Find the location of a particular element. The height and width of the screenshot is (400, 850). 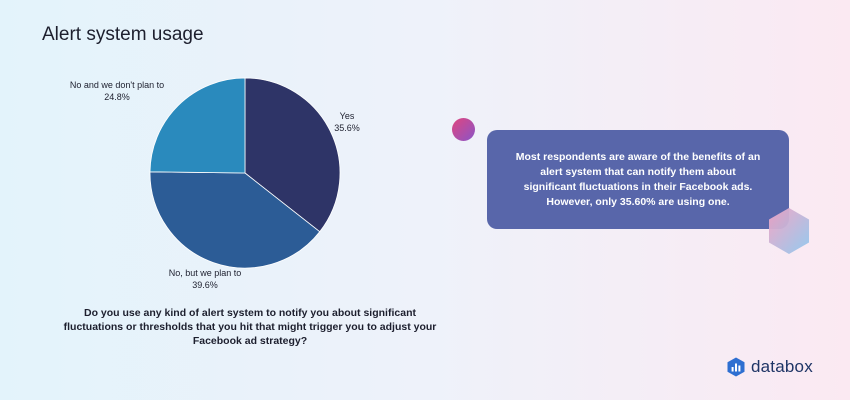

decorative-hexagon-icon is located at coordinates (789, 231).